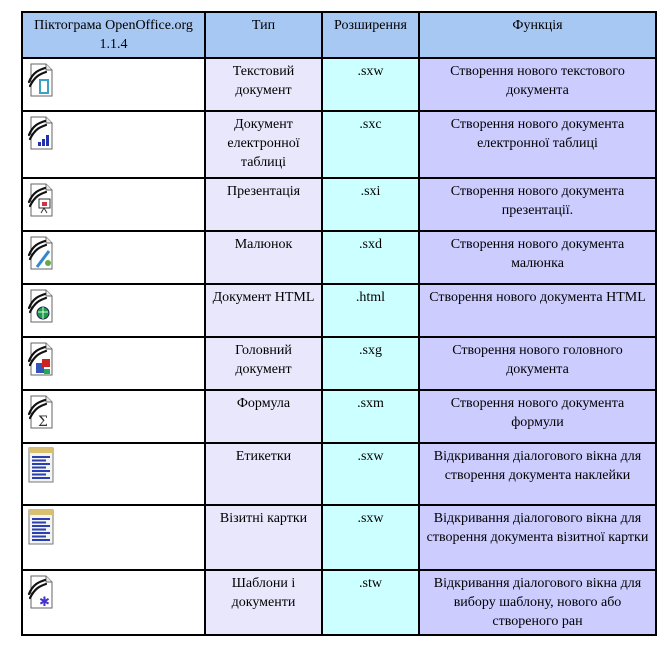 The image size is (666, 648). Describe the element at coordinates (40, 253) in the screenshot. I see `drawing-icon` at that location.